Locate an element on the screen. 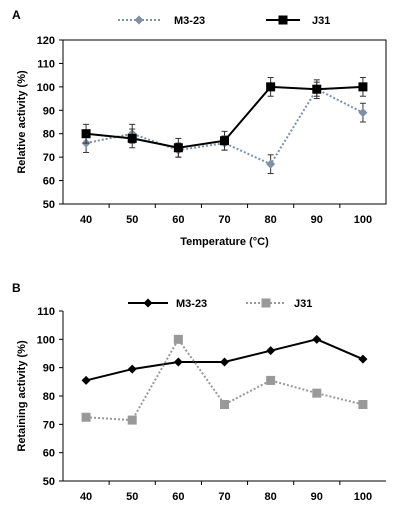 The width and height of the screenshot is (410, 525). y-axis-label: Relative activity (%) is located at coordinates (22, 122).